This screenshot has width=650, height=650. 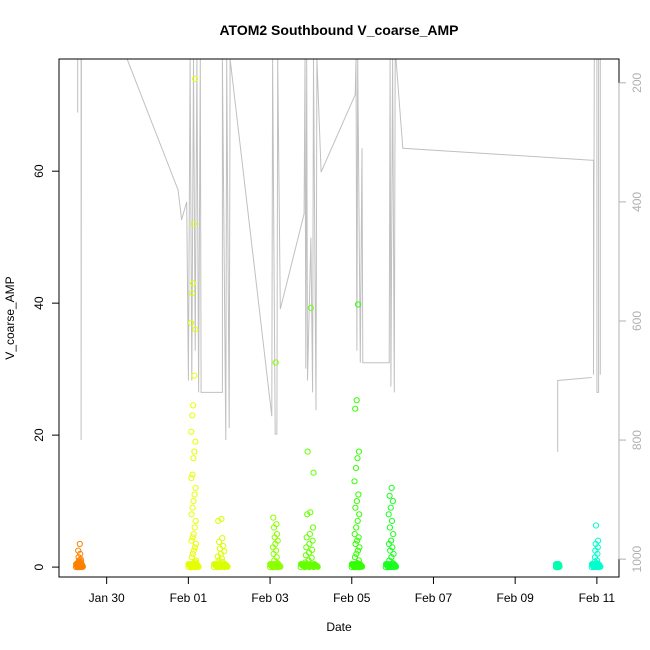 What do you see at coordinates (637, 202) in the screenshot?
I see `y2-tick-label: 400` at bounding box center [637, 202].